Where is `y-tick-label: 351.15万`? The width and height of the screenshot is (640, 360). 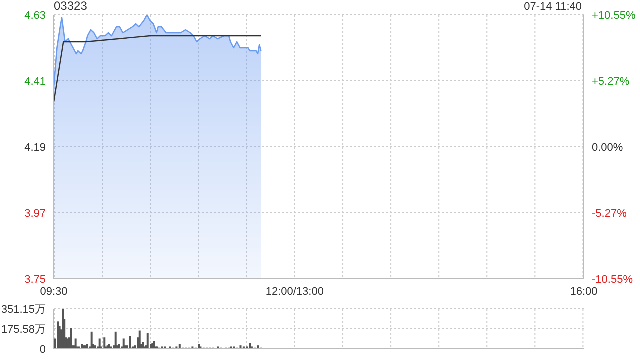 y-tick-label: 351.15万 is located at coordinates (23, 310).